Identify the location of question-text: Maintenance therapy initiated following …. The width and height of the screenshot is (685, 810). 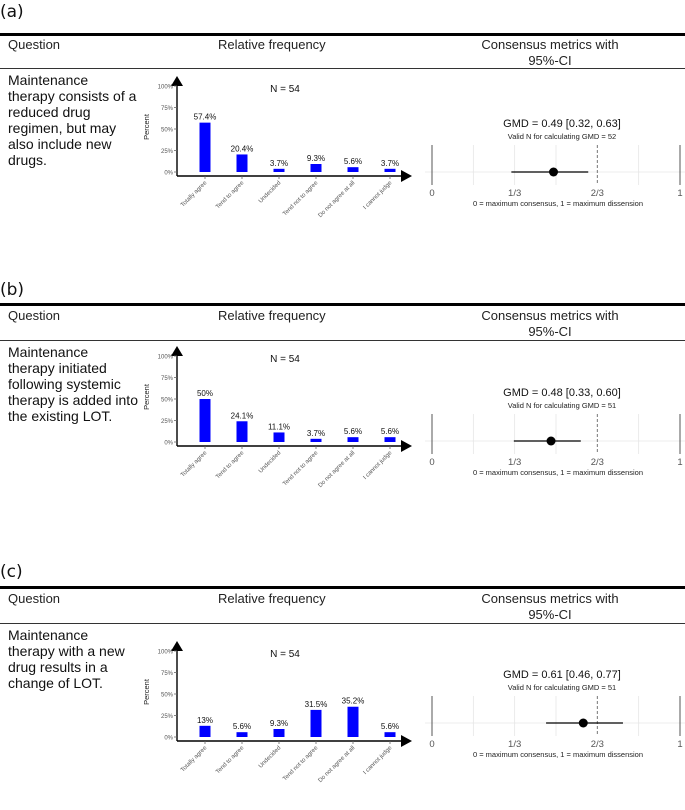
(73, 384).